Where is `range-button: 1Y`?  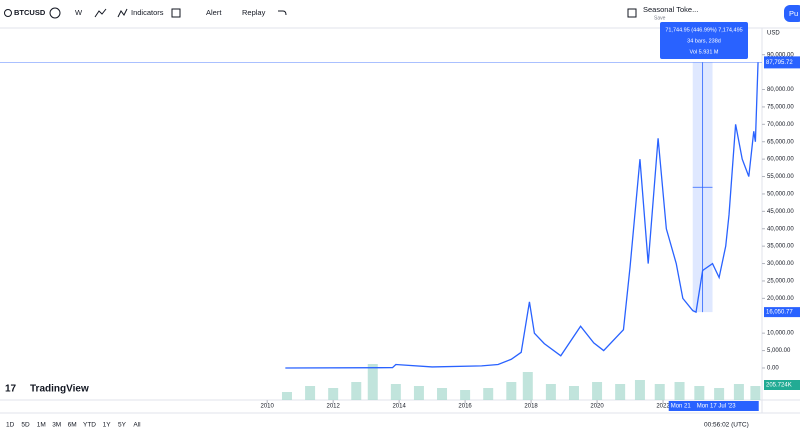 range-button: 1Y is located at coordinates (107, 425).